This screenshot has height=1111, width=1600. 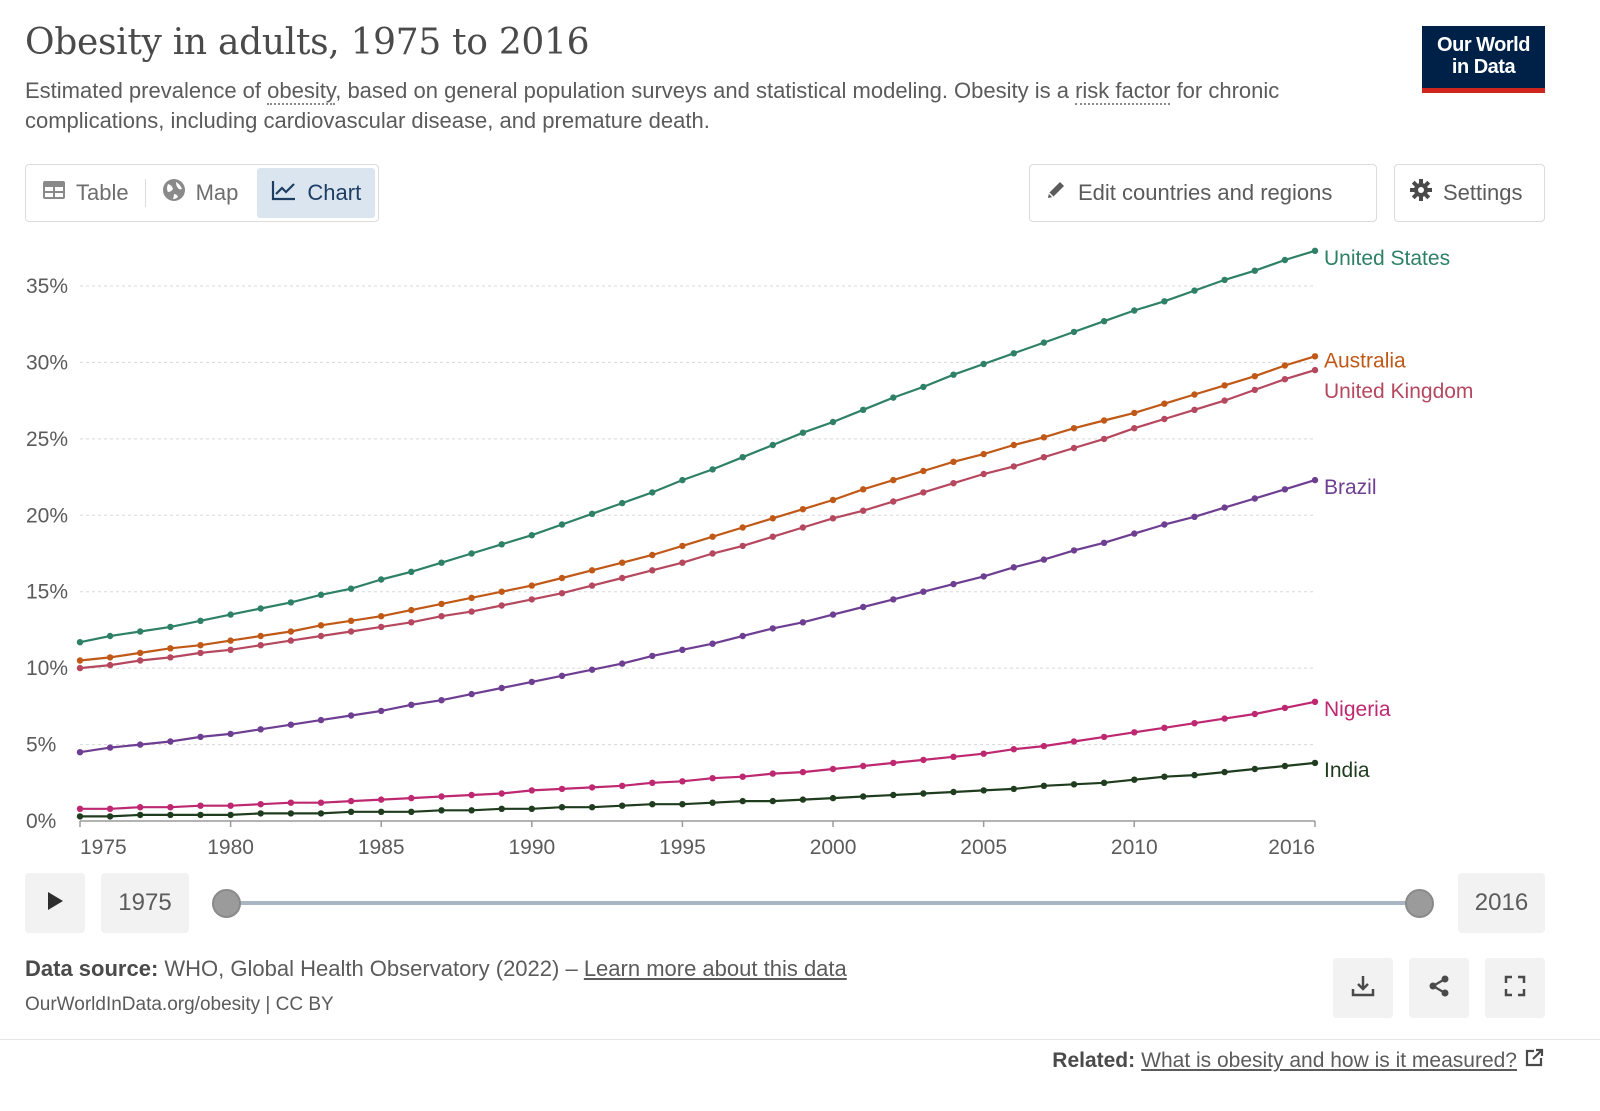 I want to click on settings-button: Settings, so click(x=1469, y=193).